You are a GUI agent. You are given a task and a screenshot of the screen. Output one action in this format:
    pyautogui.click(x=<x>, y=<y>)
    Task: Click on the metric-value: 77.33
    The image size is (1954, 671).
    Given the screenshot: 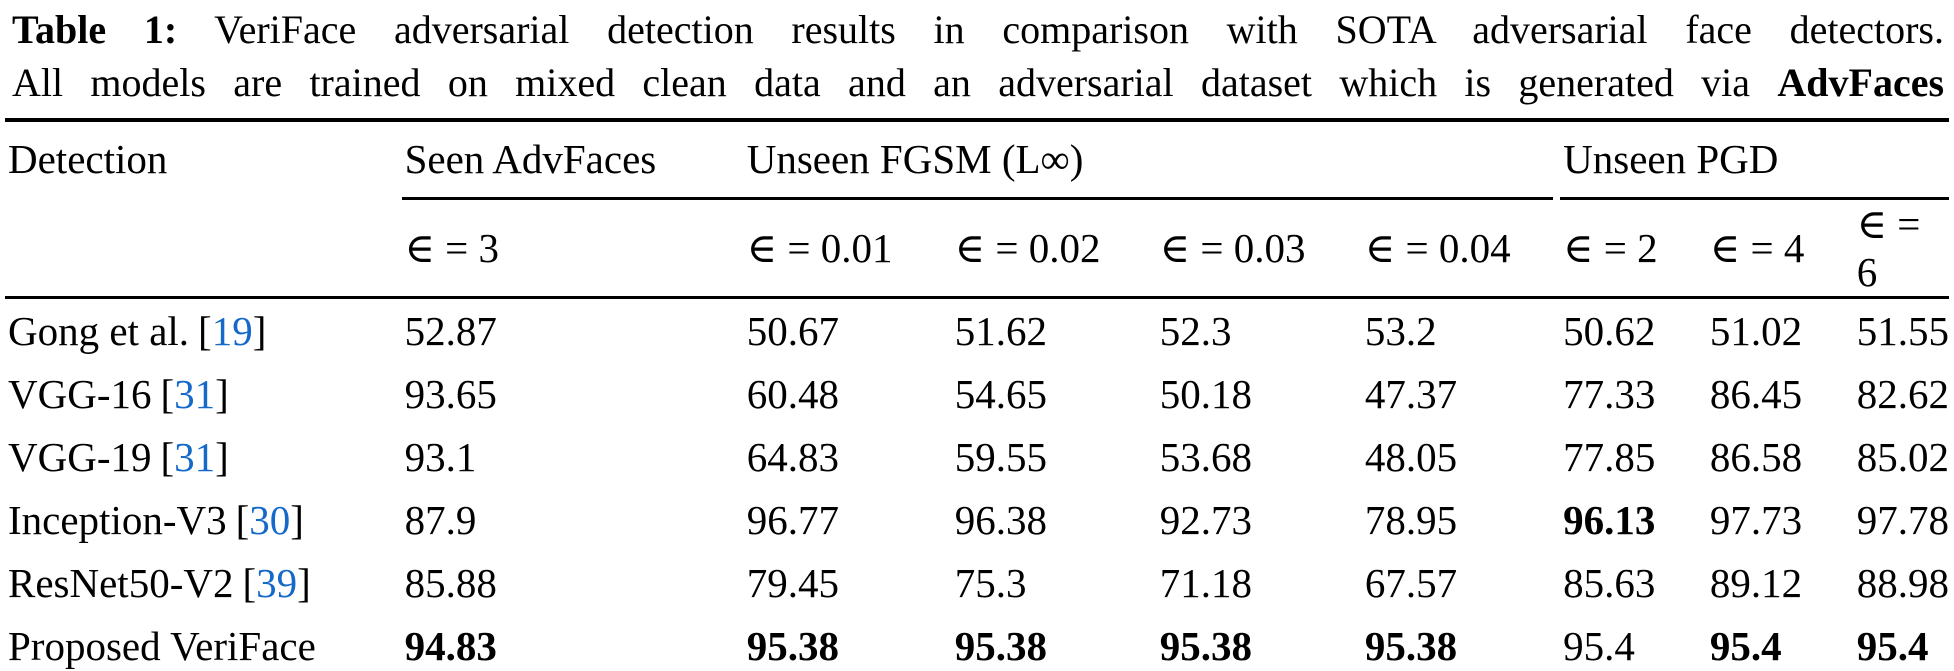 What is the action you would take?
    pyautogui.click(x=1609, y=393)
    